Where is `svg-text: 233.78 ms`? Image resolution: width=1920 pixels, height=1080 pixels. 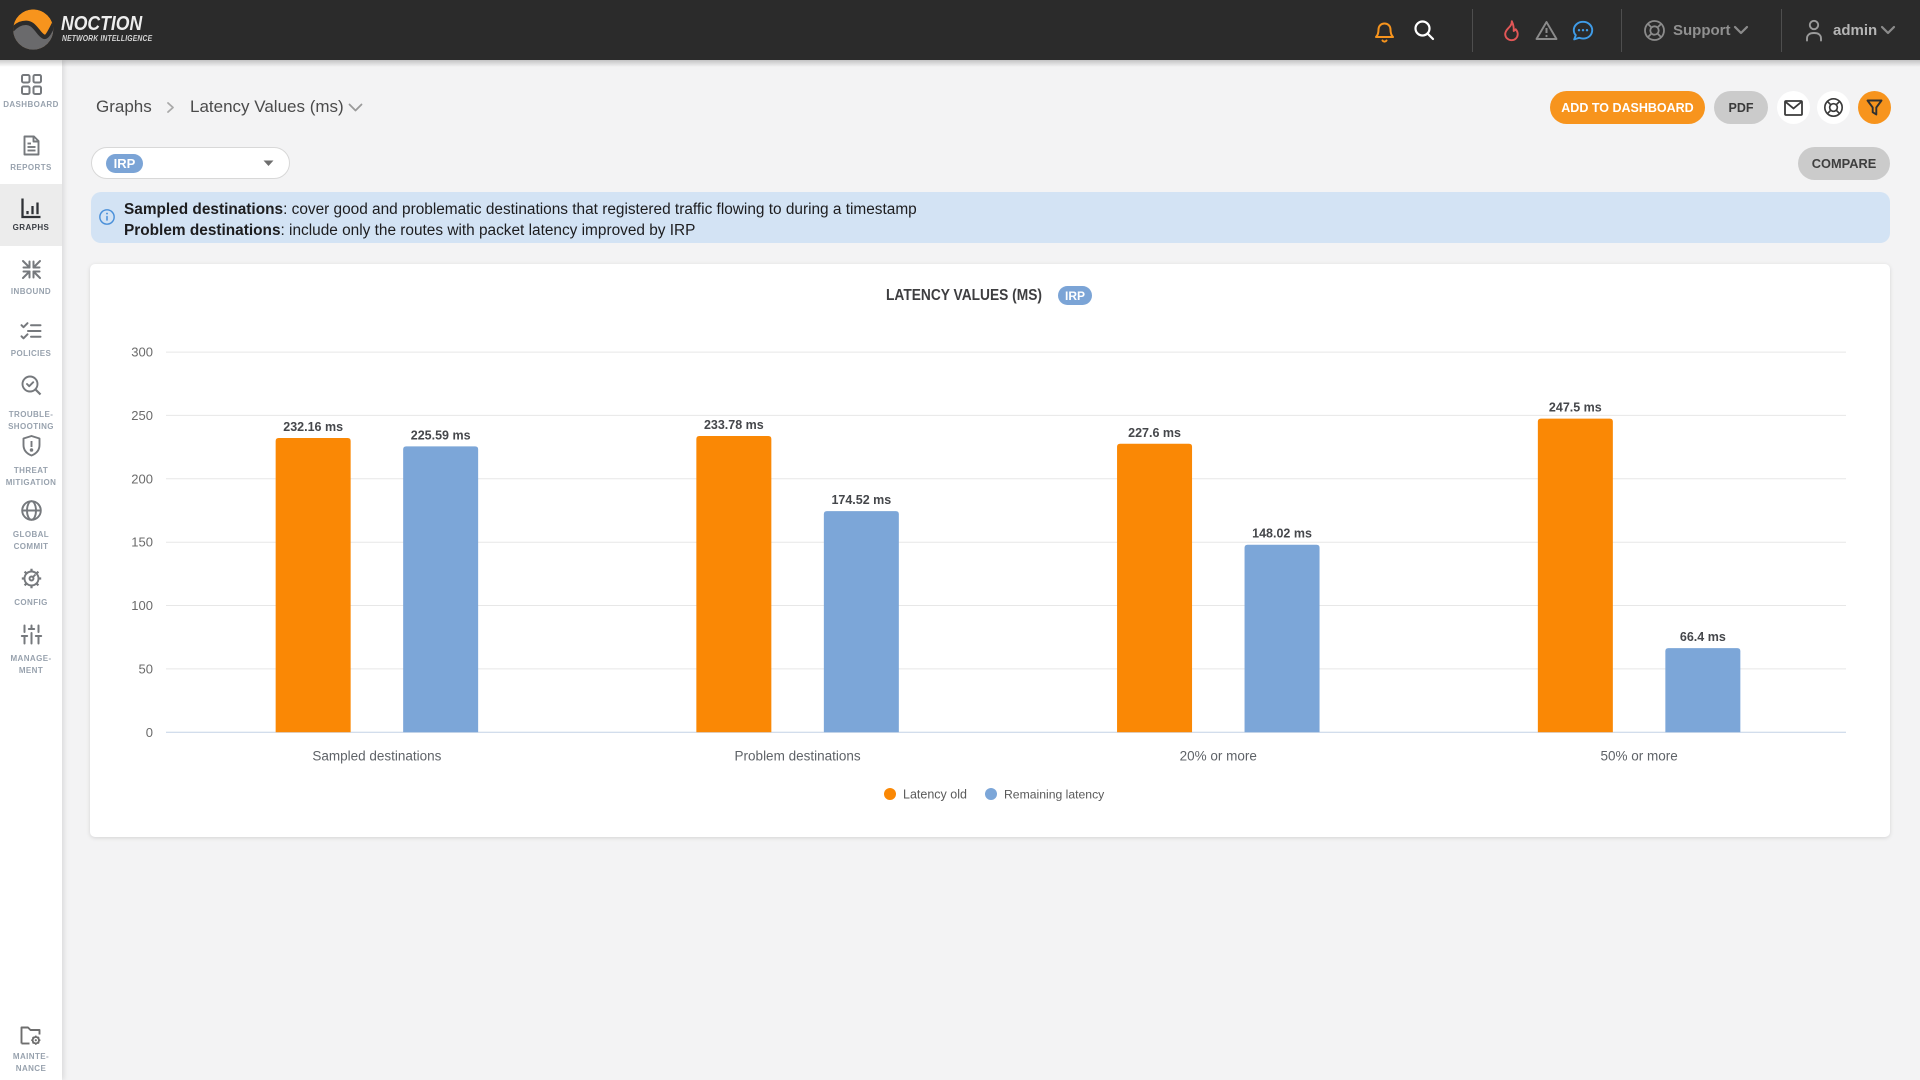
svg-text: 233.78 ms is located at coordinates (734, 425).